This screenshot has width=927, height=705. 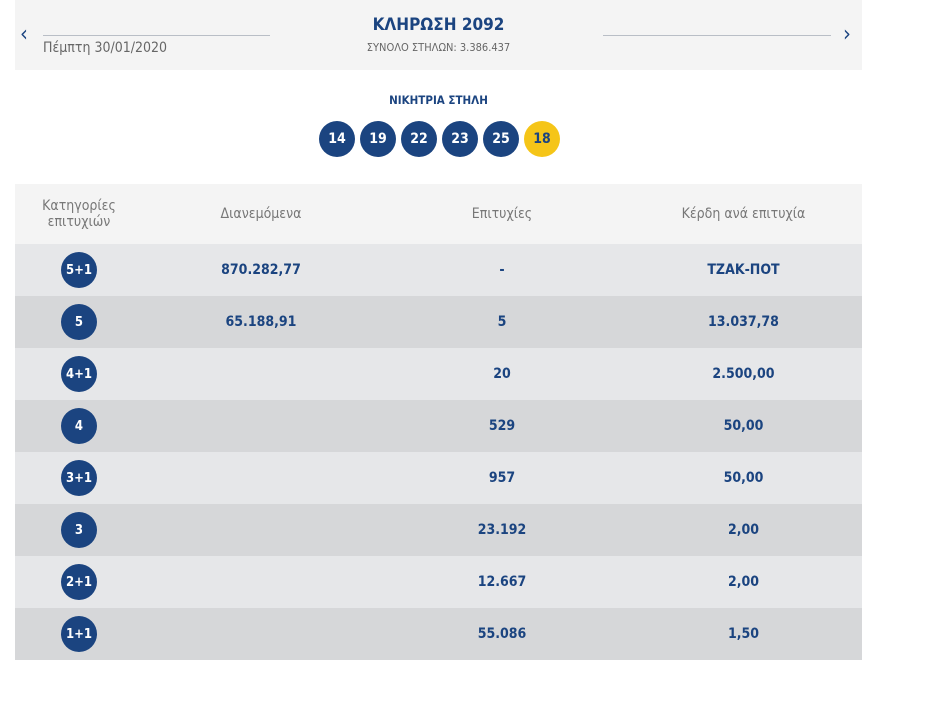 What do you see at coordinates (105, 48) in the screenshot?
I see `draw-date: Πέμπτη 30/01/2020` at bounding box center [105, 48].